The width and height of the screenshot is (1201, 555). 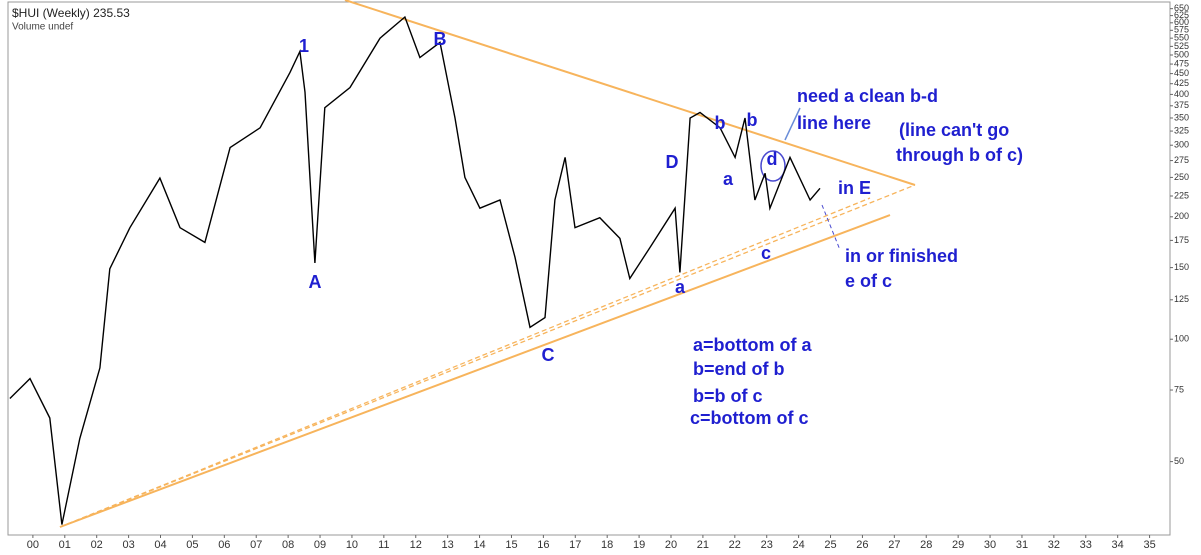 What do you see at coordinates (315, 282) in the screenshot?
I see `annotation: A` at bounding box center [315, 282].